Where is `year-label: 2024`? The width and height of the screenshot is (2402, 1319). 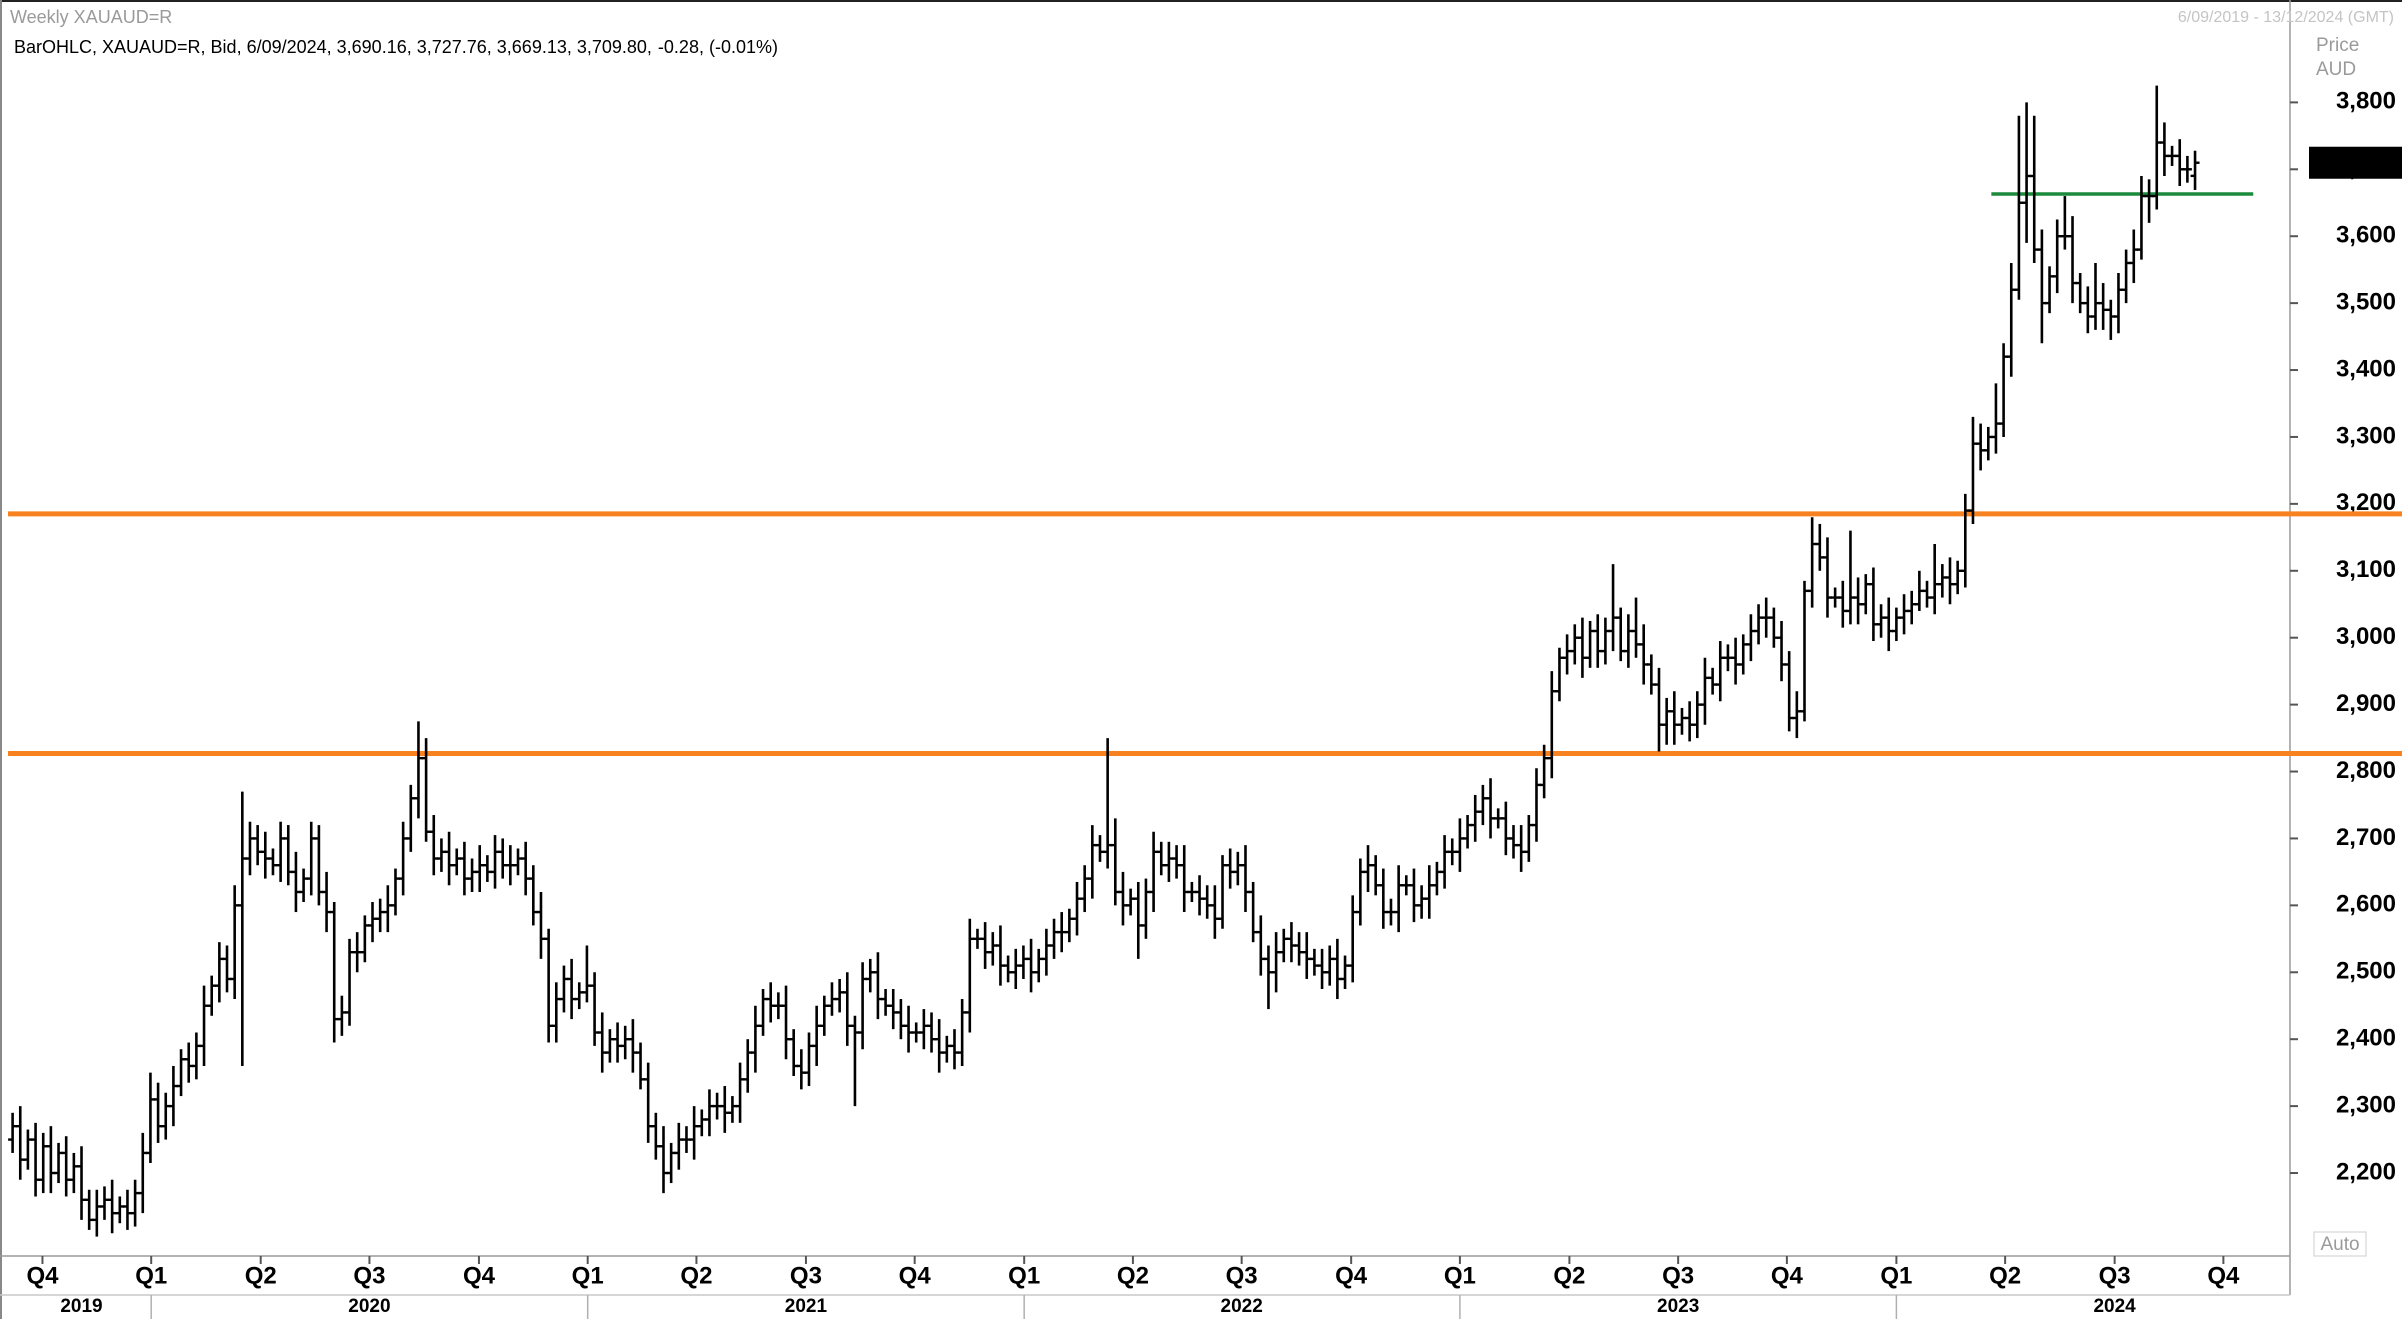 year-label: 2024 is located at coordinates (2114, 1306).